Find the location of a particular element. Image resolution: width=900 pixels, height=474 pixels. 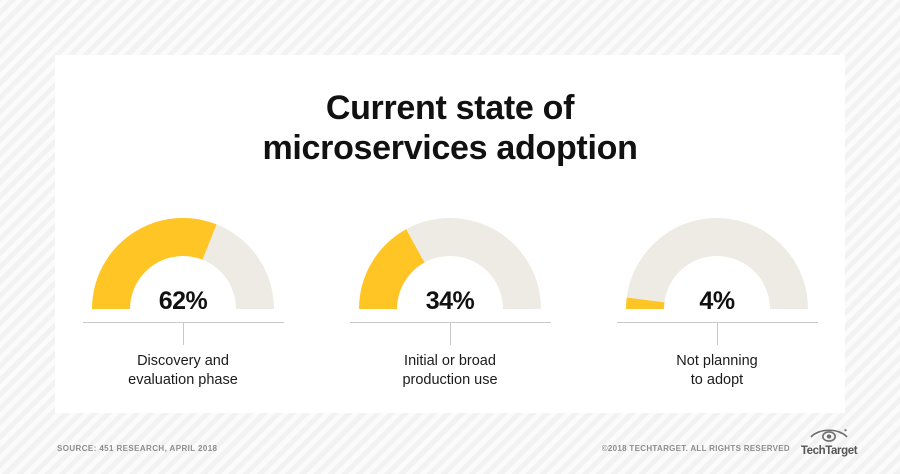

copyright-notice: ©2018 TECHTARGET. ALL RIGHTS RESERVED is located at coordinates (695, 448).